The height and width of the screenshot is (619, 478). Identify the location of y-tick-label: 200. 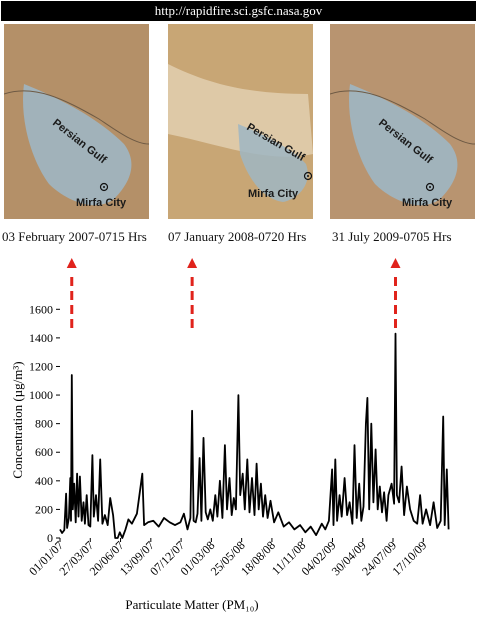
(44, 509).